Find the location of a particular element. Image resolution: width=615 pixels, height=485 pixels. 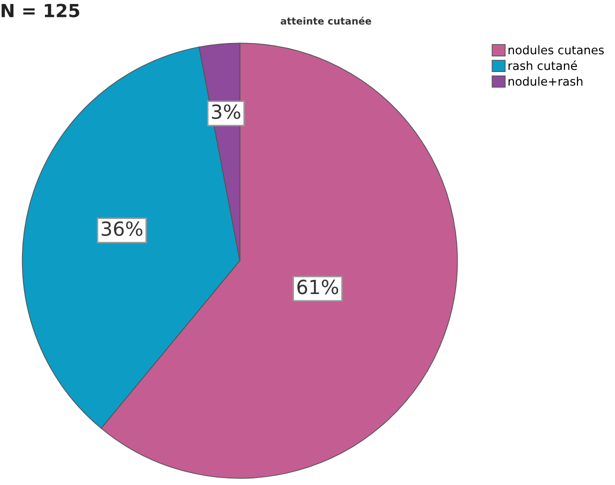

data-label: 61% is located at coordinates (317, 287).